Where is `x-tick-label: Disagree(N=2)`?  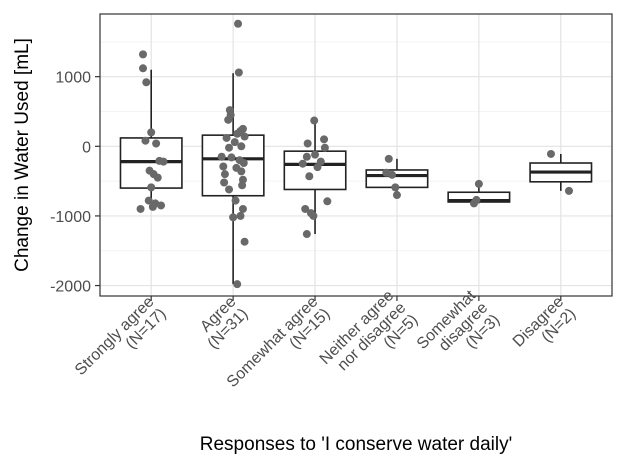 x-tick-label: Disagree(N=2) is located at coordinates (544, 327).